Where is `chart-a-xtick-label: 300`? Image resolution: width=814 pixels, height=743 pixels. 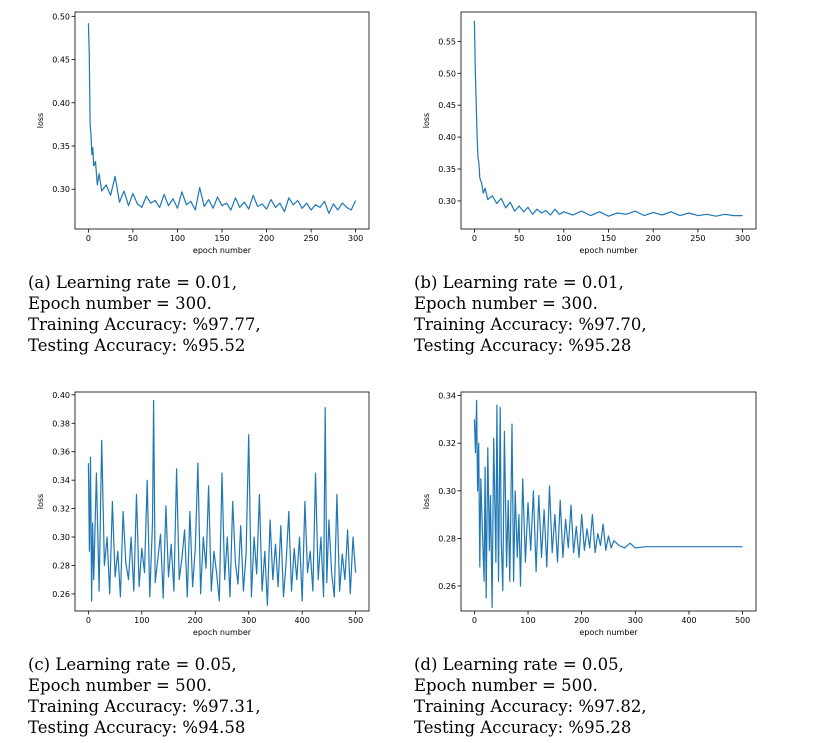 chart-a-xtick-label: 300 is located at coordinates (355, 238).